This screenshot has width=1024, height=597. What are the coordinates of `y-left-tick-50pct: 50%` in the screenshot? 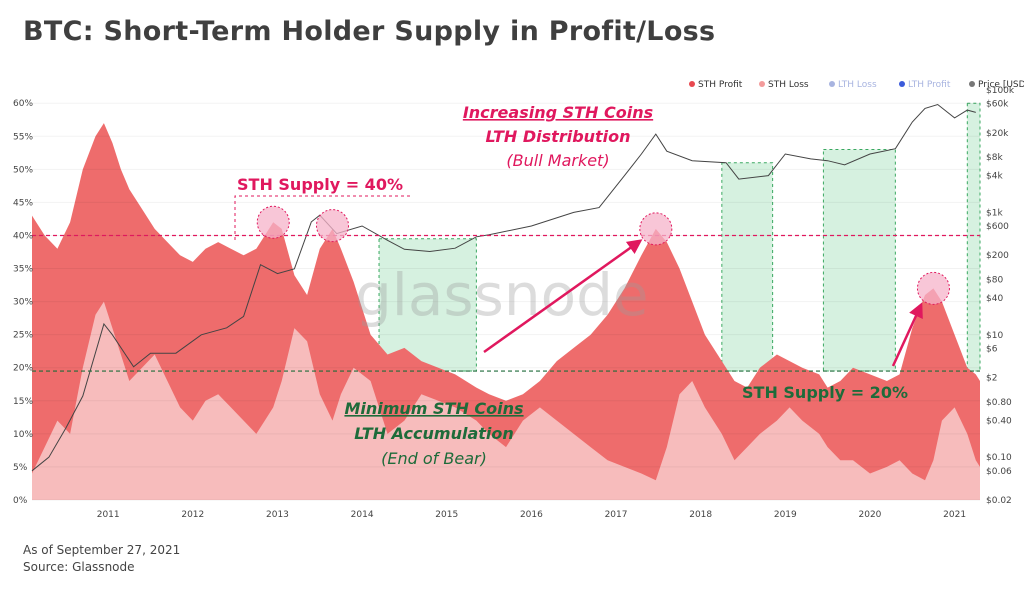 It's located at (23, 170).